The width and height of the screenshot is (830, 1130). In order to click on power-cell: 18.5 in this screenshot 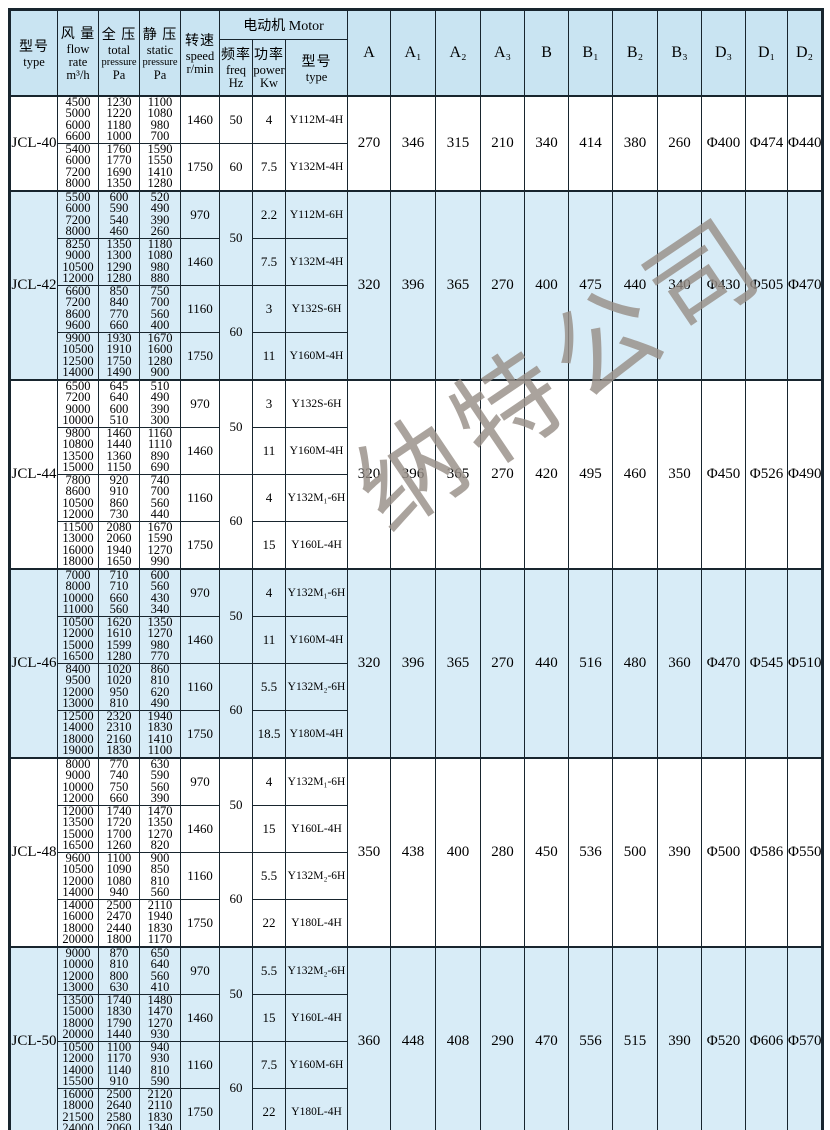, I will do `click(269, 733)`.